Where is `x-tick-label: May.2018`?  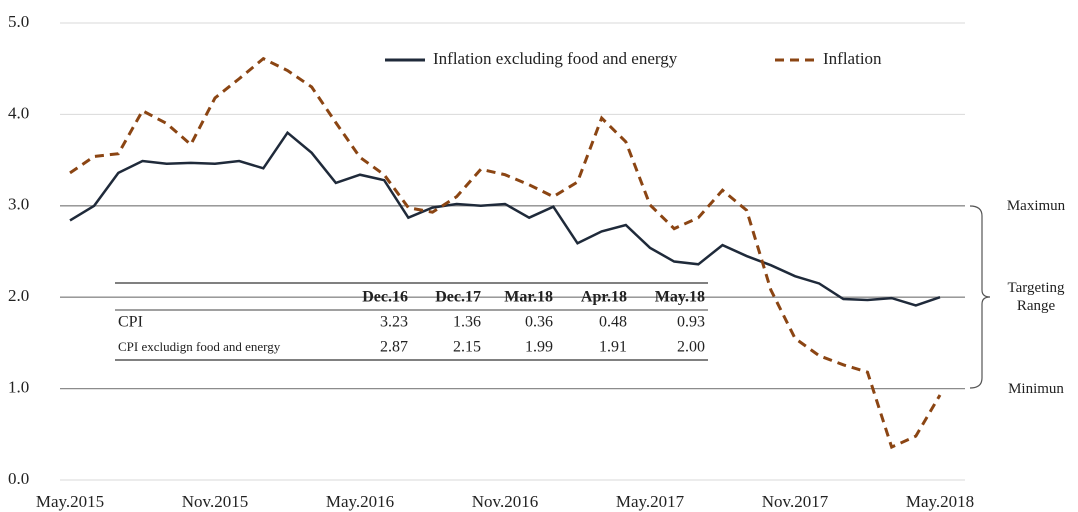
x-tick-label: May.2018 is located at coordinates (940, 501).